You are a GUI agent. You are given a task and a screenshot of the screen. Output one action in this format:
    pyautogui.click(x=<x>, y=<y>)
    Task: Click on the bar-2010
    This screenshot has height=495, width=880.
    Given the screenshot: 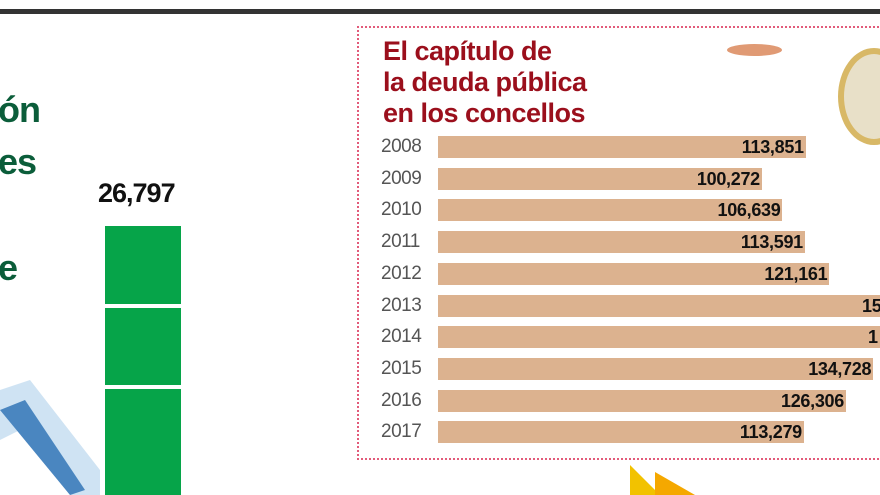 What is the action you would take?
    pyautogui.click(x=610, y=210)
    